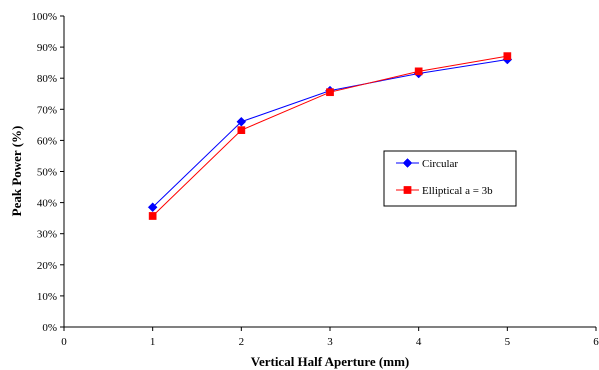 Image resolution: width=599 pixels, height=370 pixels. Describe the element at coordinates (47, 266) in the screenshot. I see `y-tick-label: 20%` at that location.